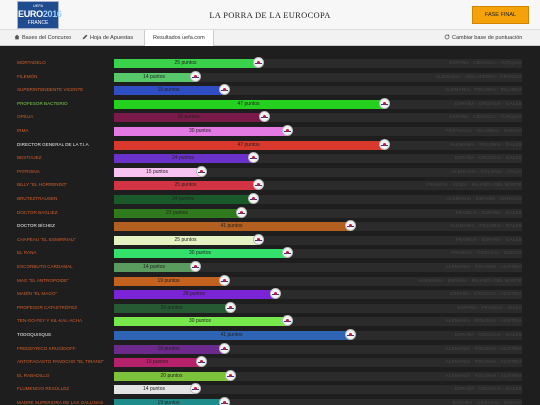  I want to click on nav-cambiar-link: Cambiar base de puntuación, so click(483, 38).